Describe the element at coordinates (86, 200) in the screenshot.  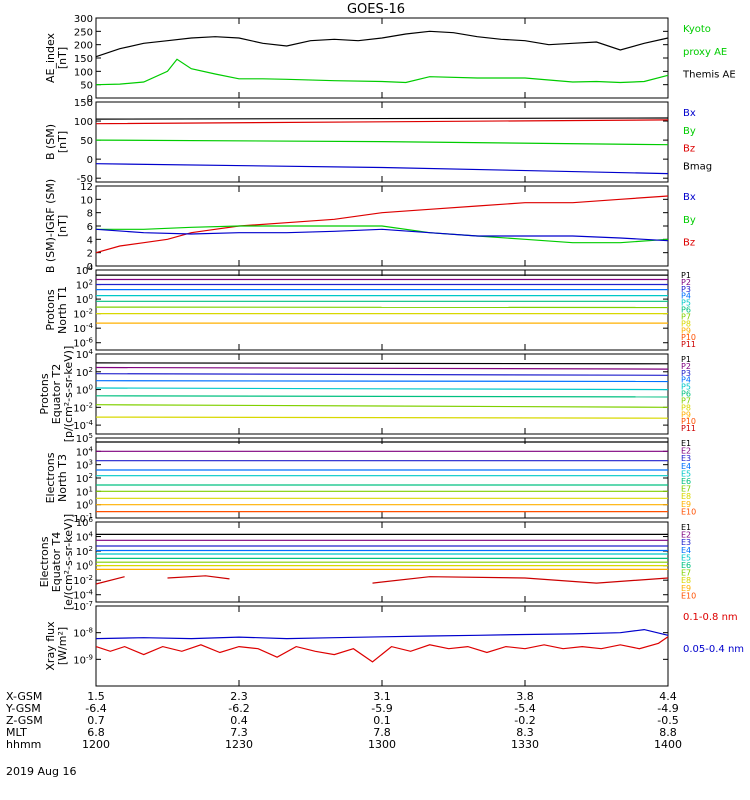
I see `y-tick-label: 10` at that location.